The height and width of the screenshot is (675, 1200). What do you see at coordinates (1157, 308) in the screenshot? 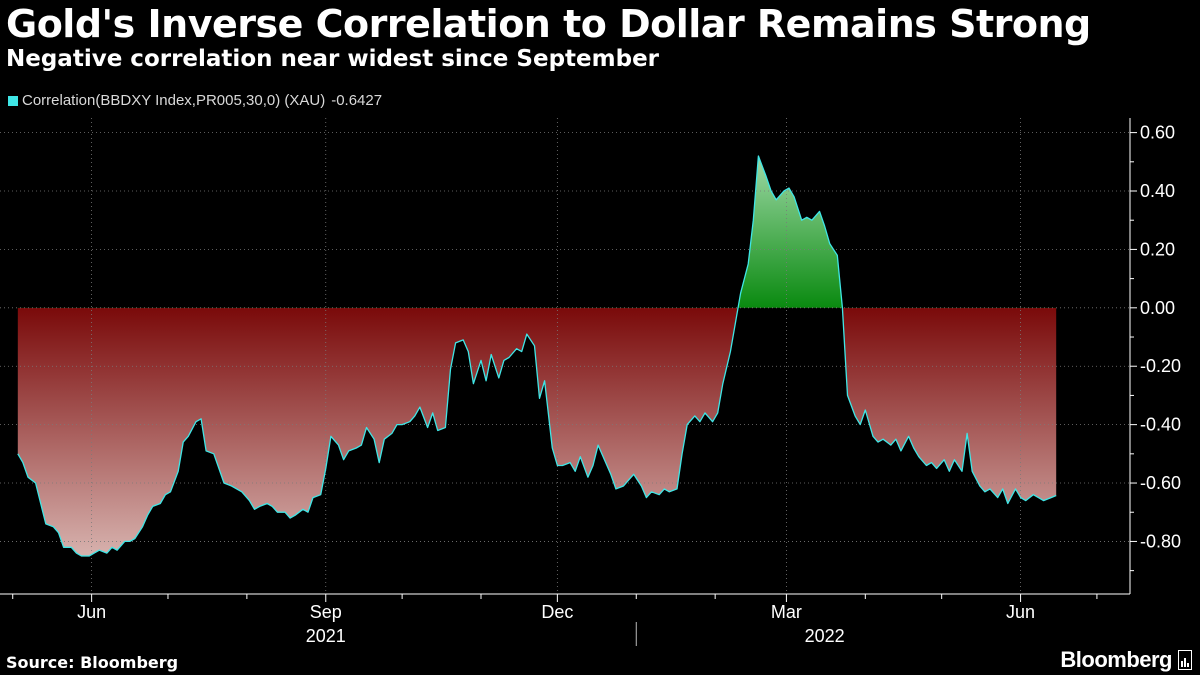
I see `y-tick-label: 0.00` at bounding box center [1157, 308].